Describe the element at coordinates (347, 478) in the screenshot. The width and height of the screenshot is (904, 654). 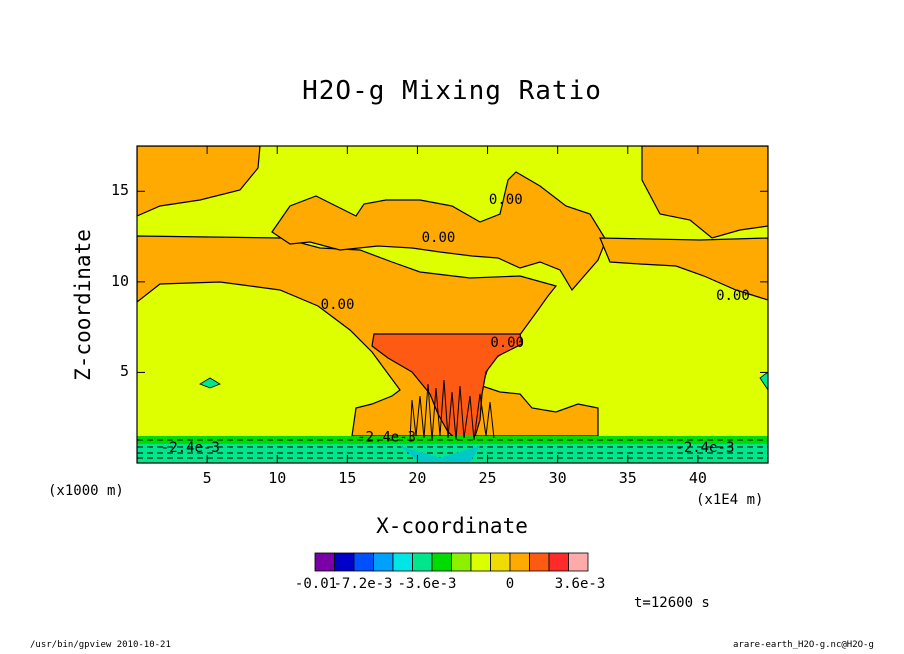
I see `x-tick-label: 15` at that location.